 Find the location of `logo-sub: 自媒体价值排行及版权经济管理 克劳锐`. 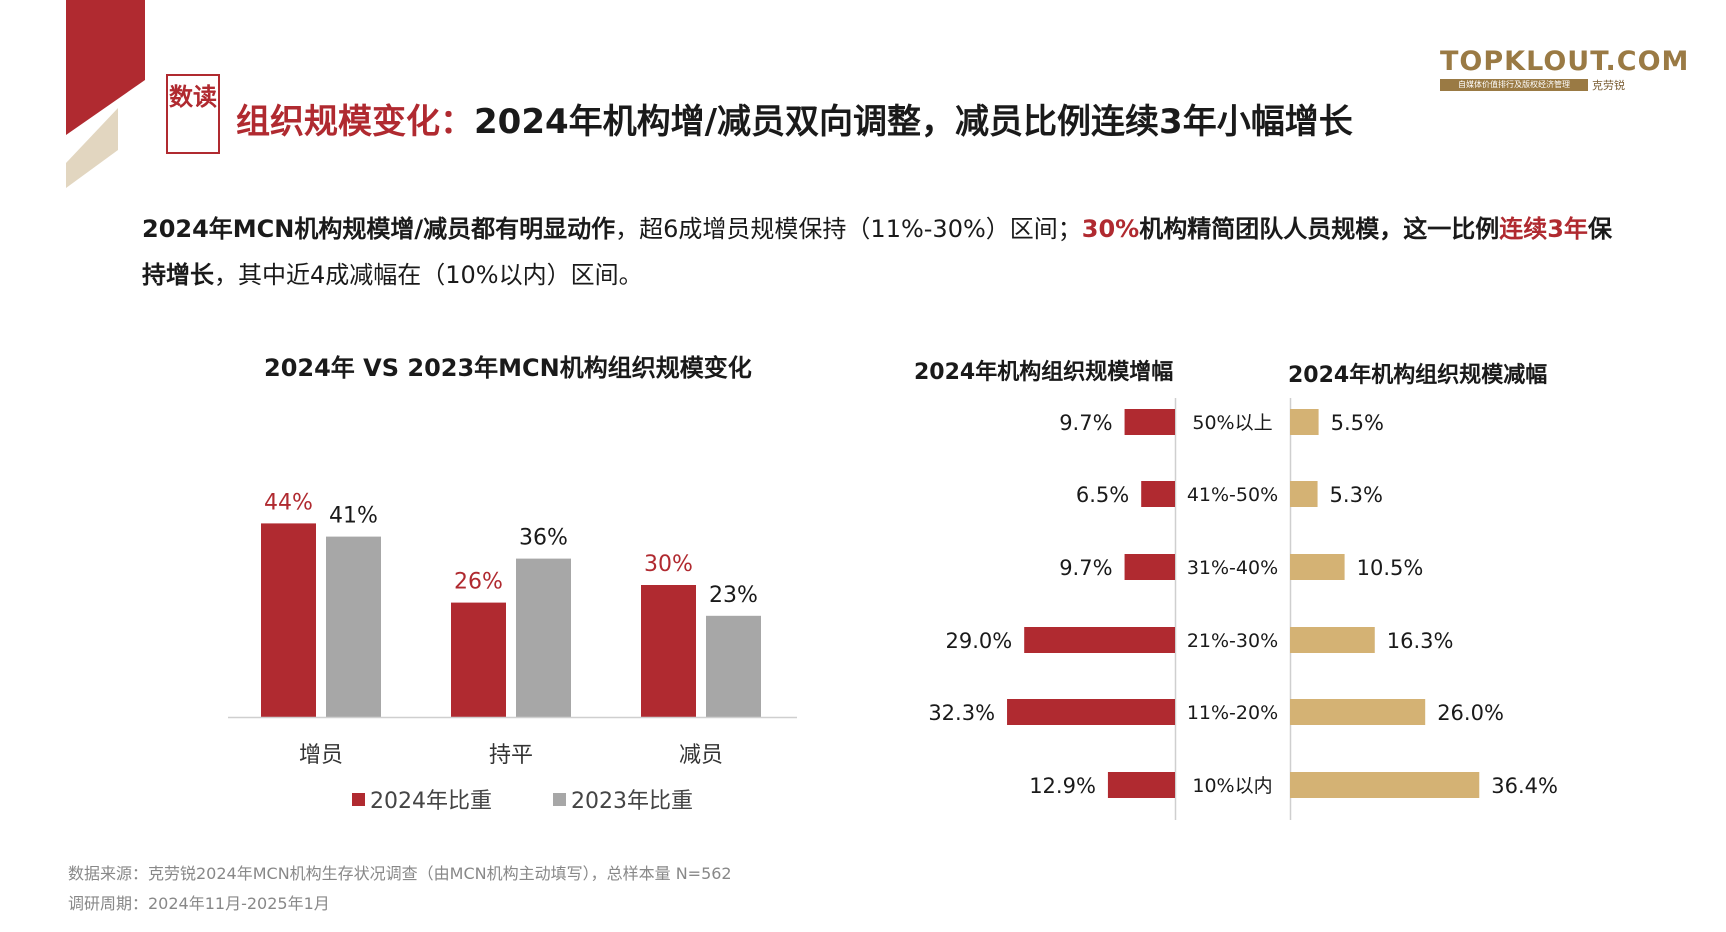

logo-sub: 自媒体价值排行及版权经济管理 克劳锐 is located at coordinates (1546, 85).